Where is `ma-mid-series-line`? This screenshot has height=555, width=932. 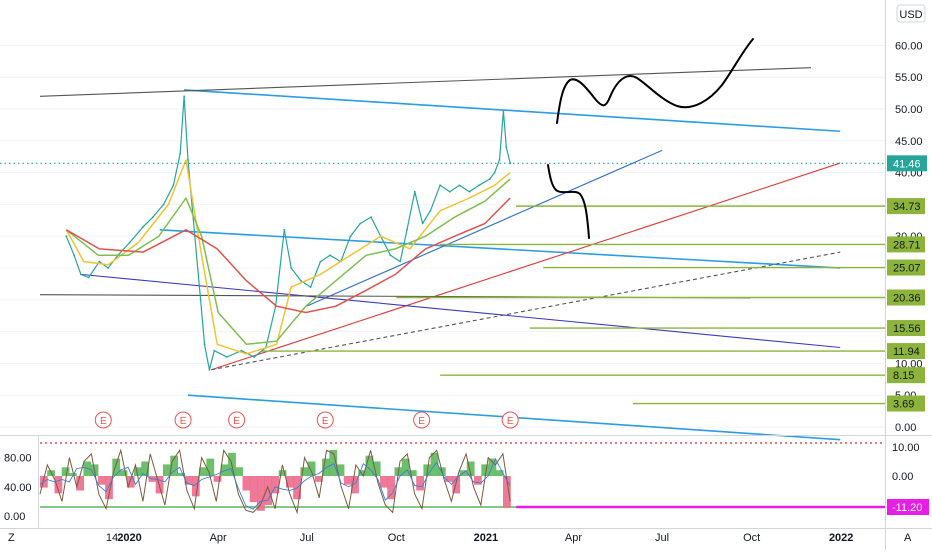
ma-mid-series-line is located at coordinates (288, 262).